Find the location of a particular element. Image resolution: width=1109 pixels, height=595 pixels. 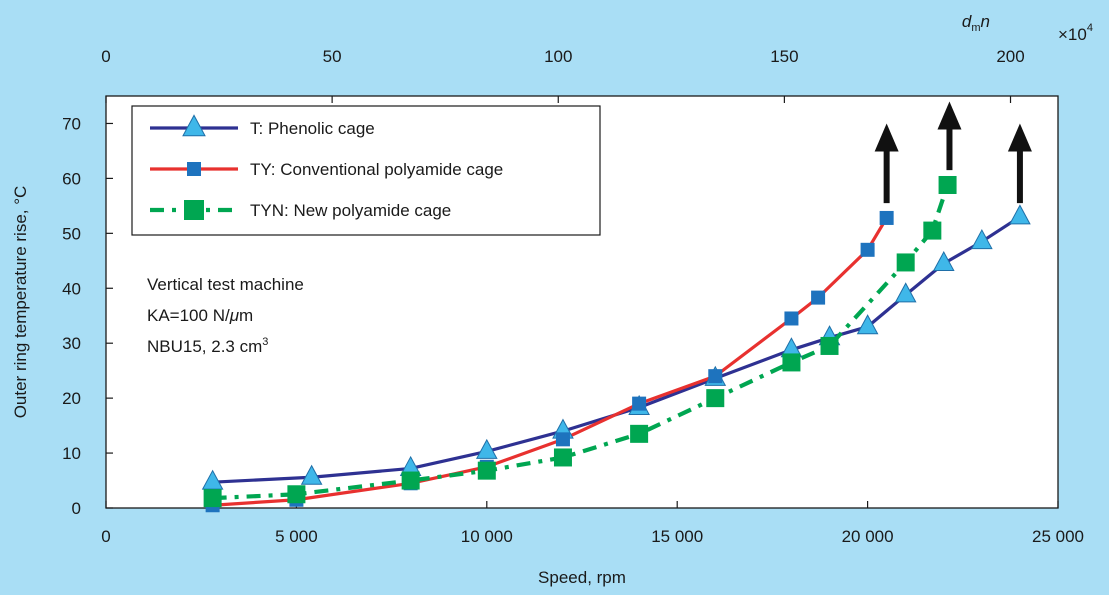

top-axis-multiplier-exp: 4 is located at coordinates (1090, 28).